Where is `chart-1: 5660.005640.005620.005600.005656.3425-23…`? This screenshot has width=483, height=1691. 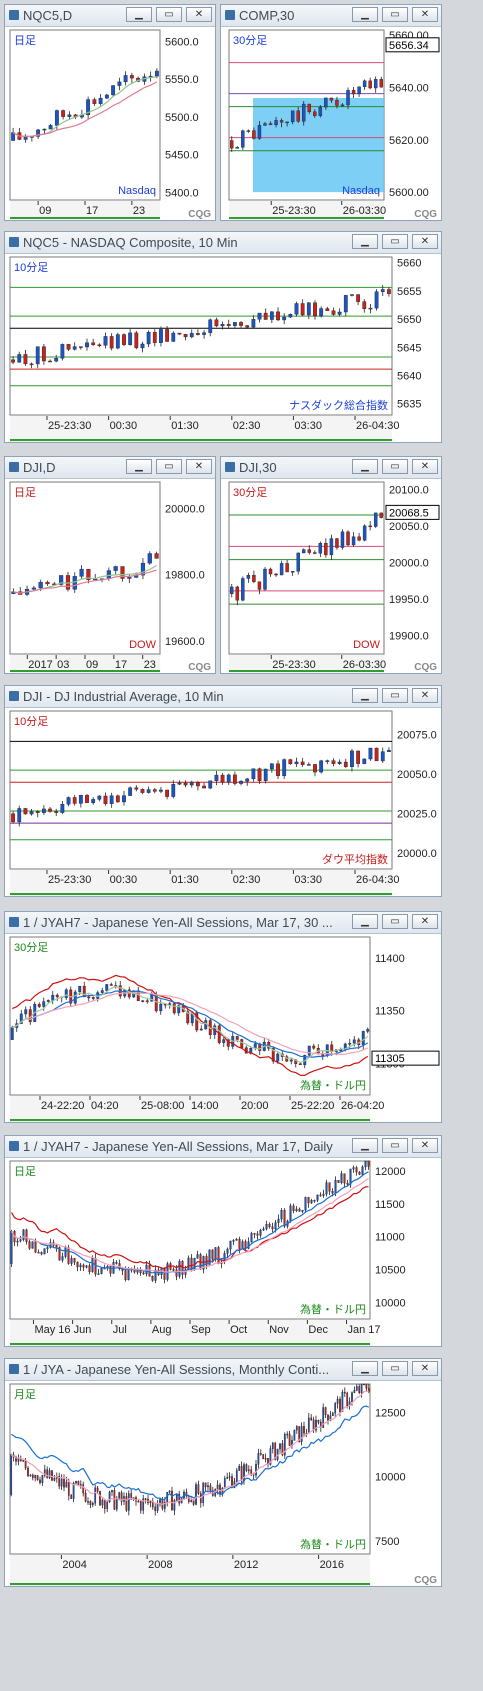
chart-1: 5660.005640.005620.005600.005656.3425-23… is located at coordinates (334, 124).